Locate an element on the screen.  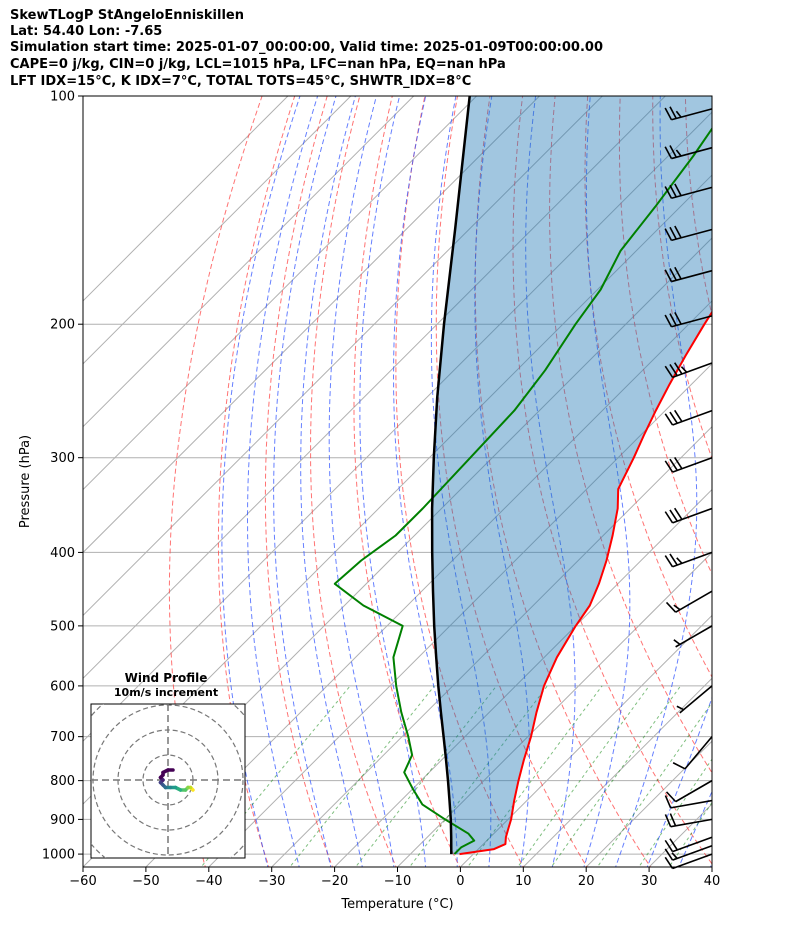
hodograph-plot is located at coordinates (168, 781).